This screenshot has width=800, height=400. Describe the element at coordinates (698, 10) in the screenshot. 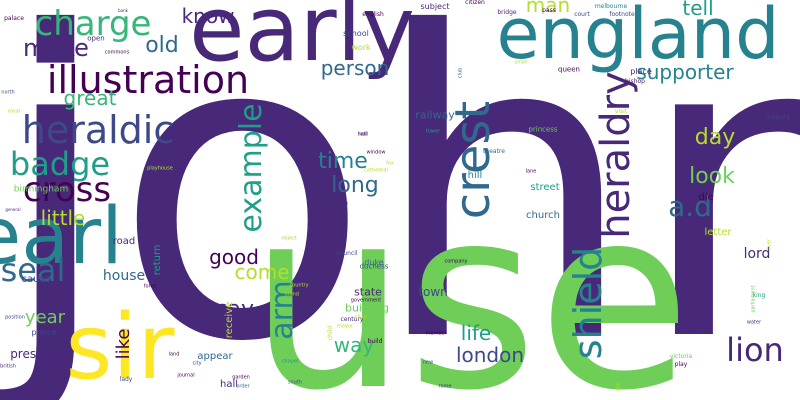

I see `word-tell: tell` at that location.